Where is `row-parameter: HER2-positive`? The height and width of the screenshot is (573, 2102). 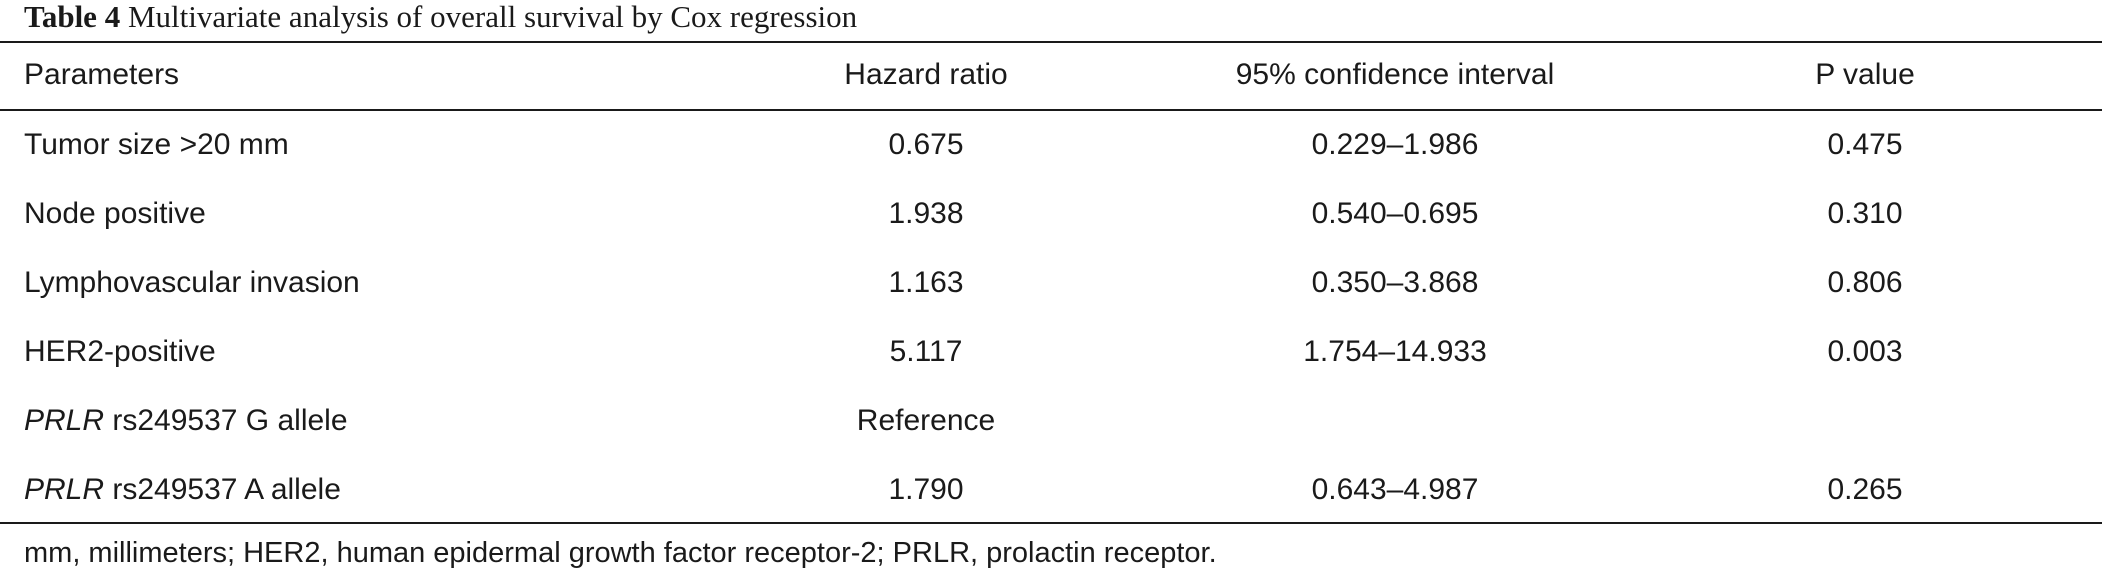
row-parameter: HER2-positive is located at coordinates (120, 352).